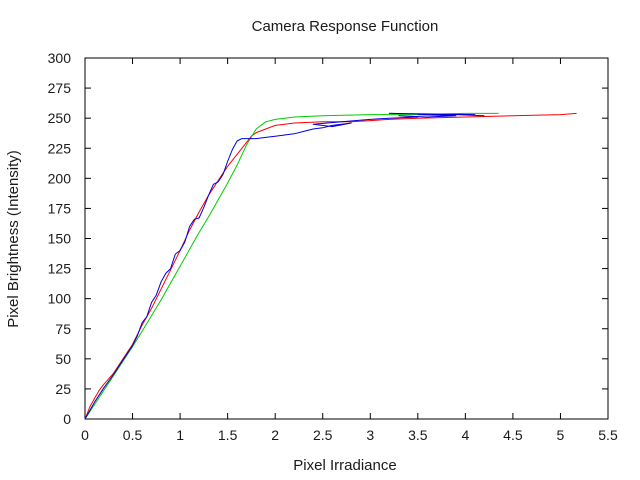 Image resolution: width=640 pixels, height=480 pixels. Describe the element at coordinates (60, 178) in the screenshot. I see `y-tick-label: 200` at that location.